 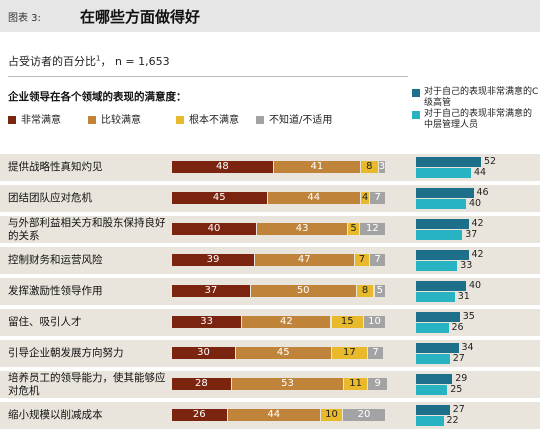 I want to click on bar-segment: 53, so click(x=287, y=384).